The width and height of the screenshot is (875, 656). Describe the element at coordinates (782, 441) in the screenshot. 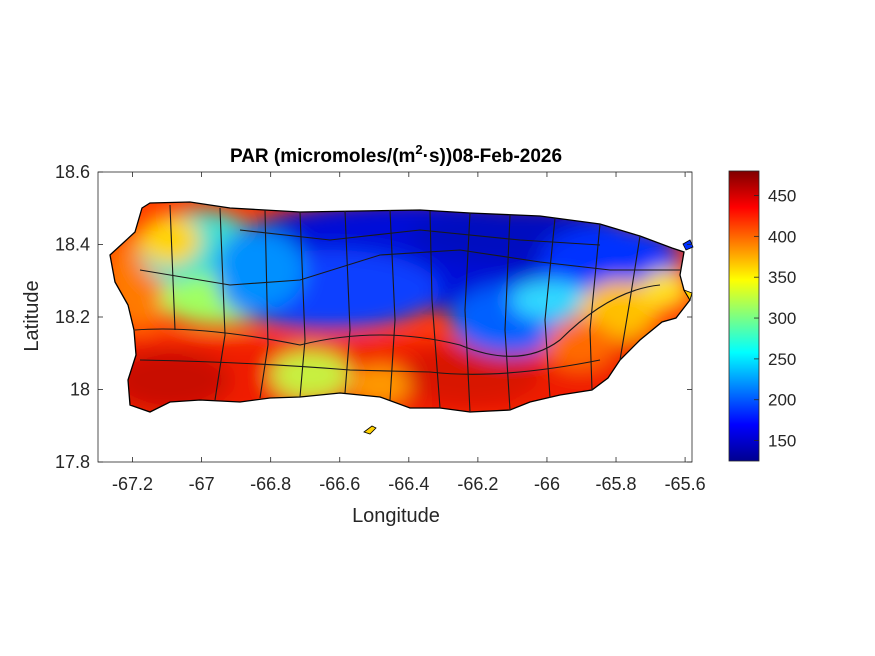

I see `colorbar-tick-label: 150` at that location.